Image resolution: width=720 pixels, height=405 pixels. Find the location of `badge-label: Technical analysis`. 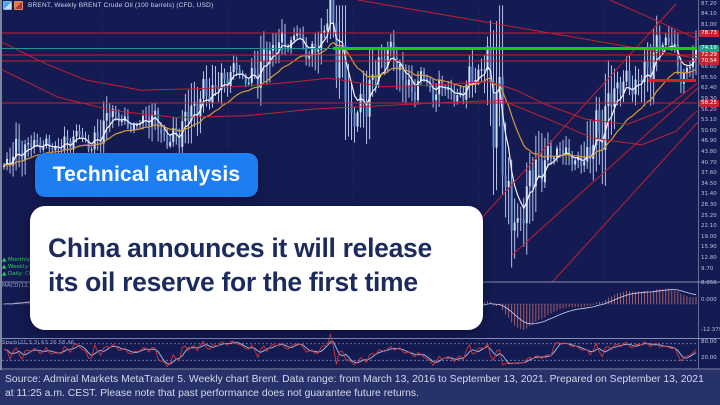

badge-label: Technical analysis is located at coordinates (146, 174).